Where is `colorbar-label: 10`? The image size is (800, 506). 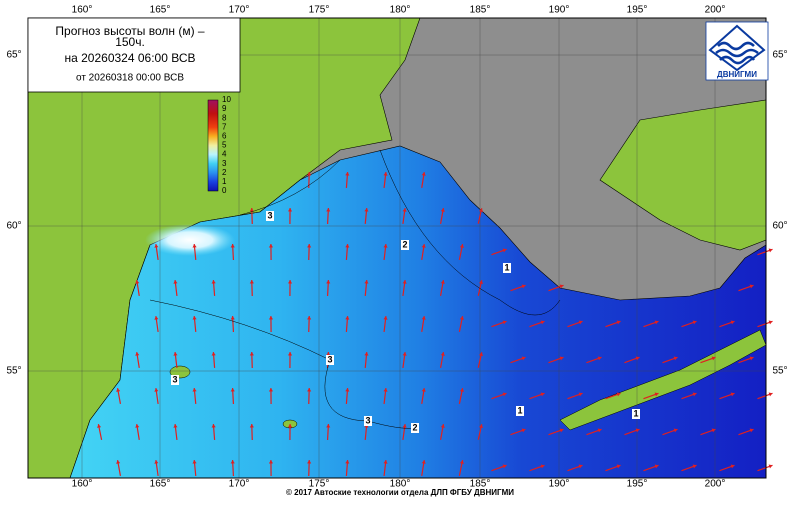 colorbar-label: 10 is located at coordinates (226, 99).